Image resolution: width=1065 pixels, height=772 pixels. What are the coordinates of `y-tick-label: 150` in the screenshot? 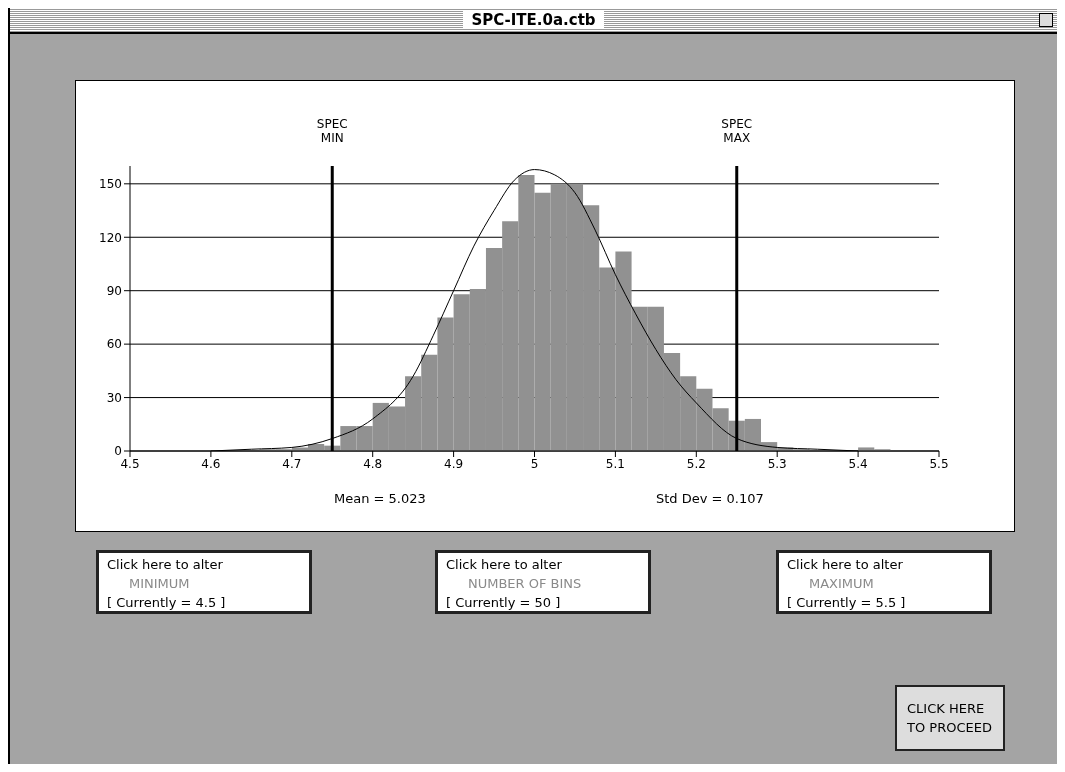 It's located at (110, 184).